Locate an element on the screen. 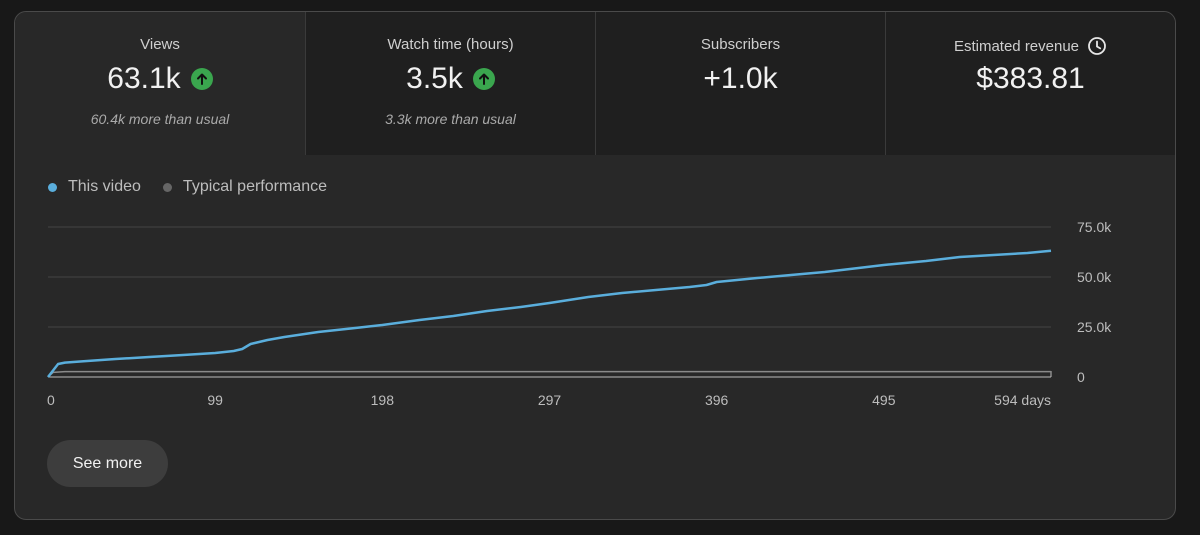  metric-tab-subscribers: Subscribers +1.0k is located at coordinates (741, 83).